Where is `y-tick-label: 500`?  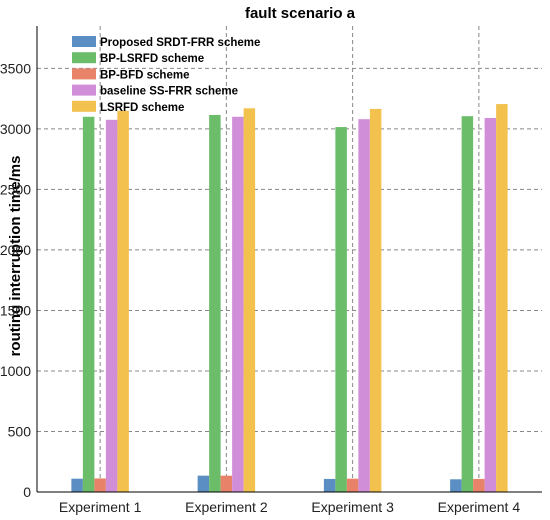 y-tick-label: 500 is located at coordinates (20, 431).